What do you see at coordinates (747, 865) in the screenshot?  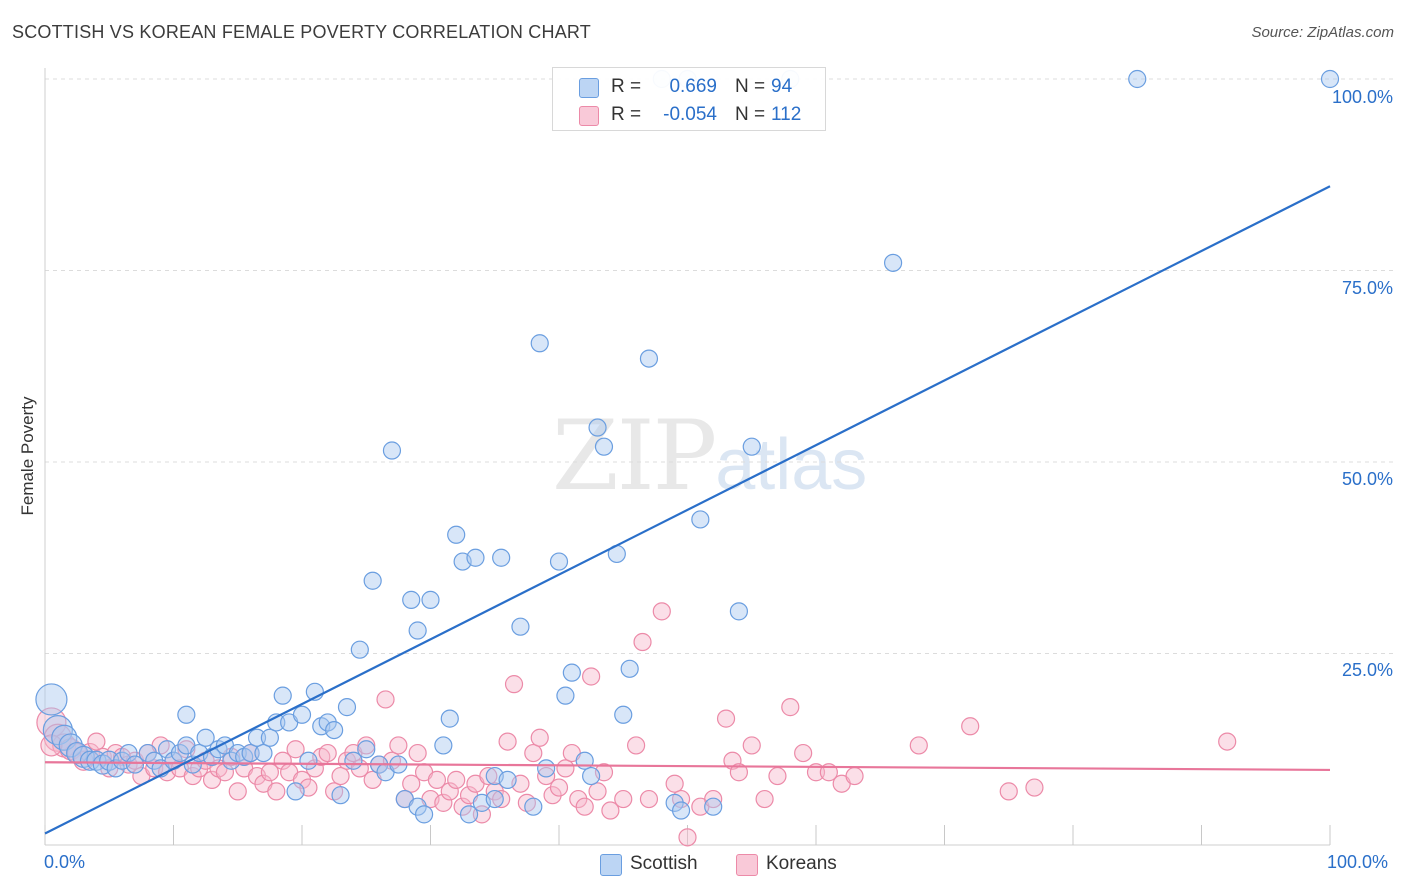 I see `bottom-legend-swatch-koreans` at bounding box center [747, 865].